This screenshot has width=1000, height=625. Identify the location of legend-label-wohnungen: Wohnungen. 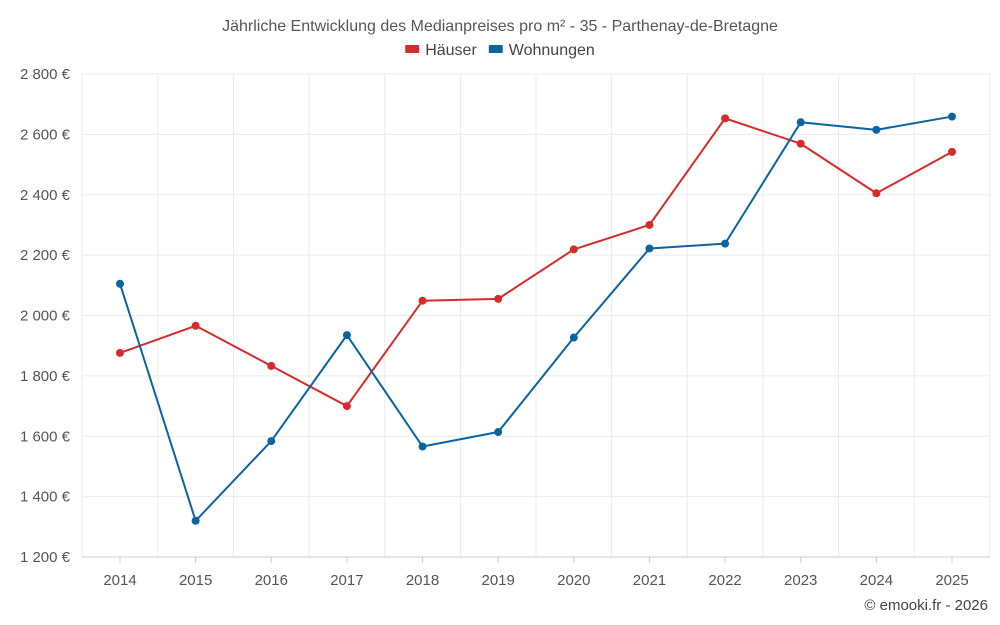
(552, 50).